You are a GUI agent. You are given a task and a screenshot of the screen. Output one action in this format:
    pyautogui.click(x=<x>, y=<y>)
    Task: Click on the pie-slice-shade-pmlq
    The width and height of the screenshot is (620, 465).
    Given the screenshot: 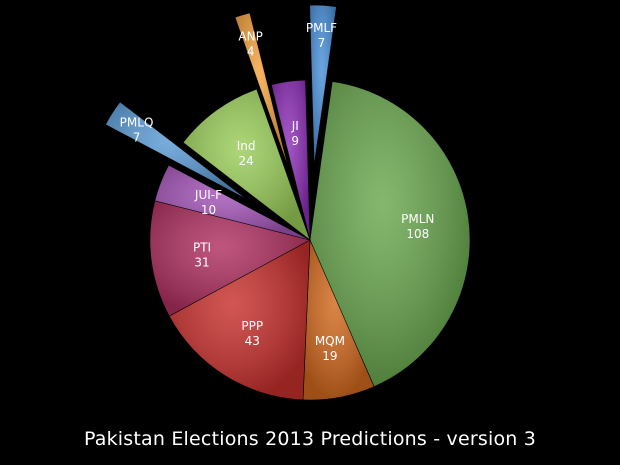 What is the action you would take?
    pyautogui.click(x=176, y=150)
    